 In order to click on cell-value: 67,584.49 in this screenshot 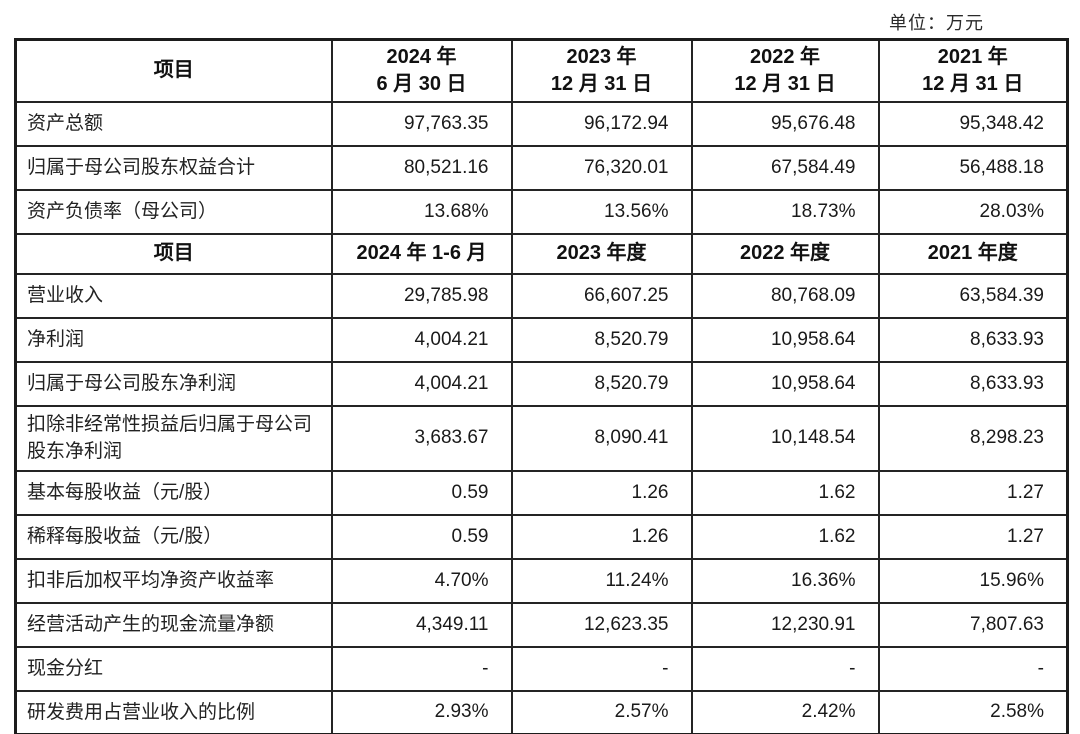, I will do `click(785, 167)`.